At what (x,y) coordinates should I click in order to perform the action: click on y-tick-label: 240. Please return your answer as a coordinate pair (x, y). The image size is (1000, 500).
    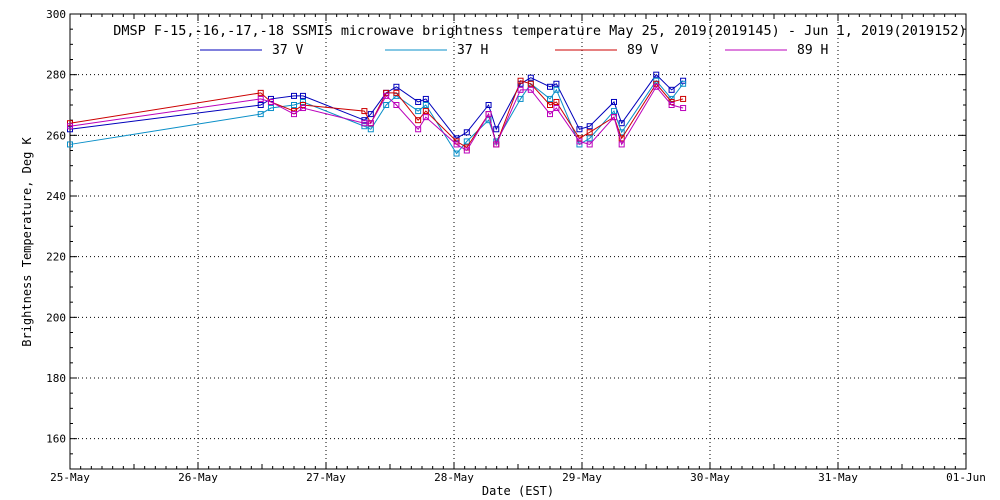
    Looking at the image, I should click on (56, 196).